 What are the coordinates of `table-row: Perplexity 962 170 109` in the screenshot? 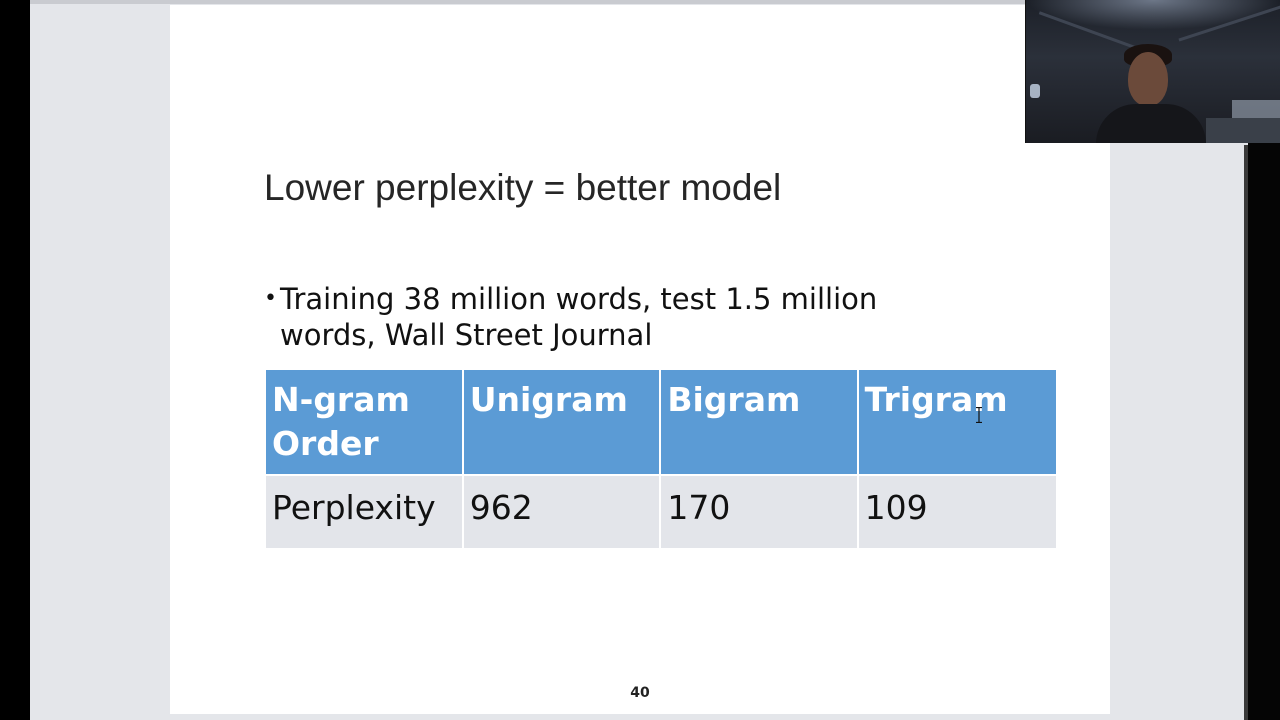 It's located at (661, 512).